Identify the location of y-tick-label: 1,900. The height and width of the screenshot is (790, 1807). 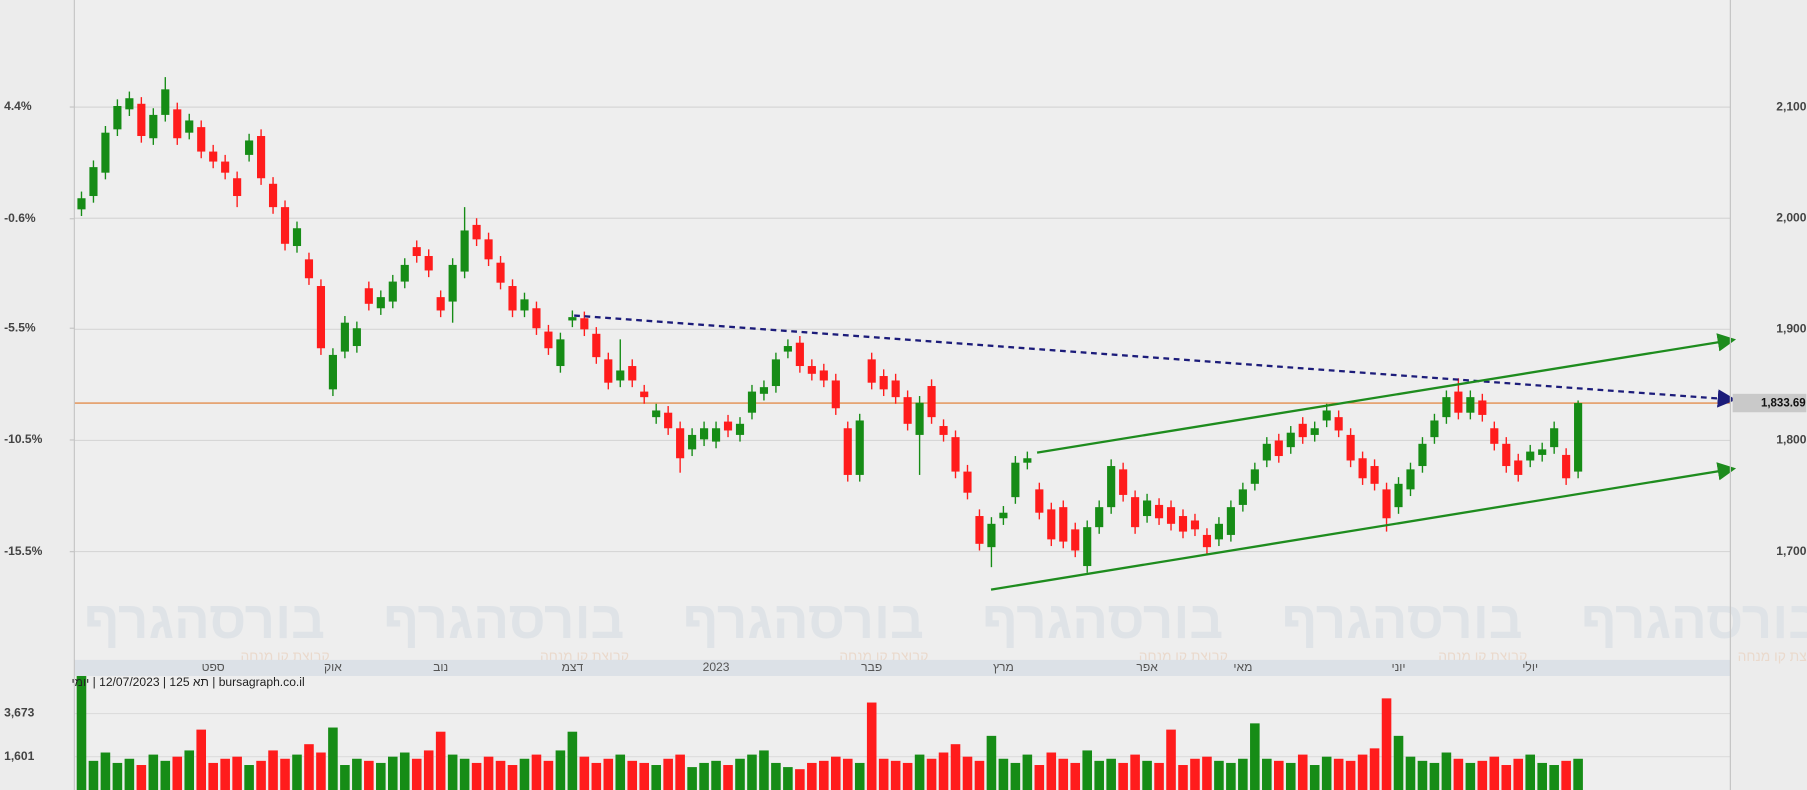
(1791, 329).